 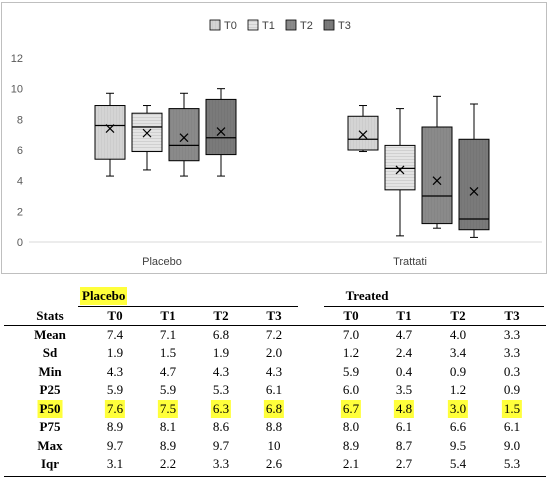 I want to click on group-header-treated: Treated, so click(x=367, y=295).